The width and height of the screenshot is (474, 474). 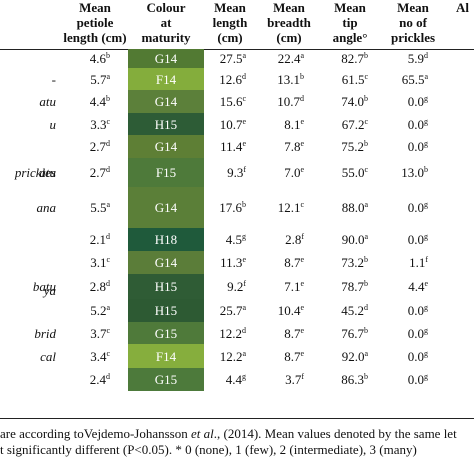 What do you see at coordinates (354, 286) in the screenshot?
I see `cell-tip: 78.7b` at bounding box center [354, 286].